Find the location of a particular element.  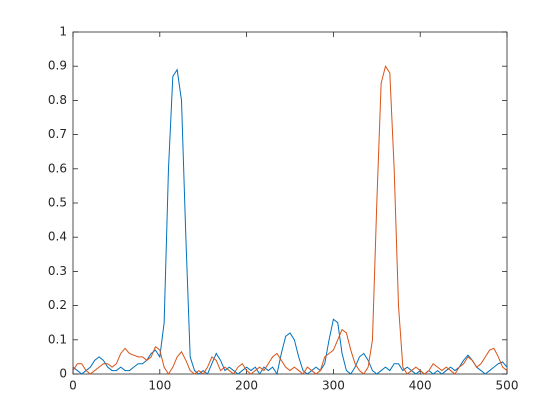

y-tick-label: 0.6 is located at coordinates (57, 168).